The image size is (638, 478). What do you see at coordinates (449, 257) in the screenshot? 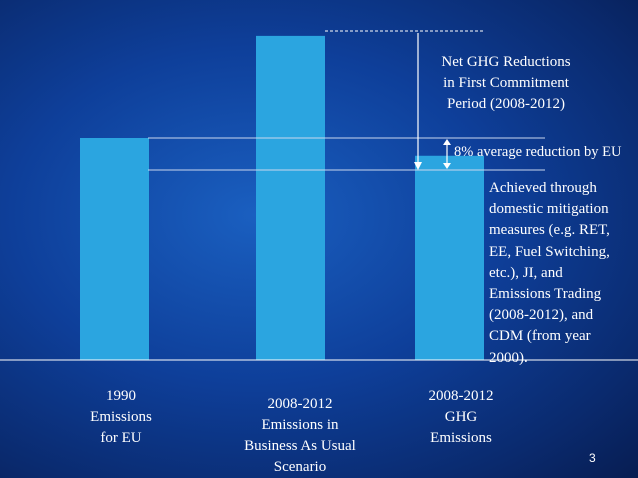
I see `bar-ghg-emissions` at bounding box center [449, 257].